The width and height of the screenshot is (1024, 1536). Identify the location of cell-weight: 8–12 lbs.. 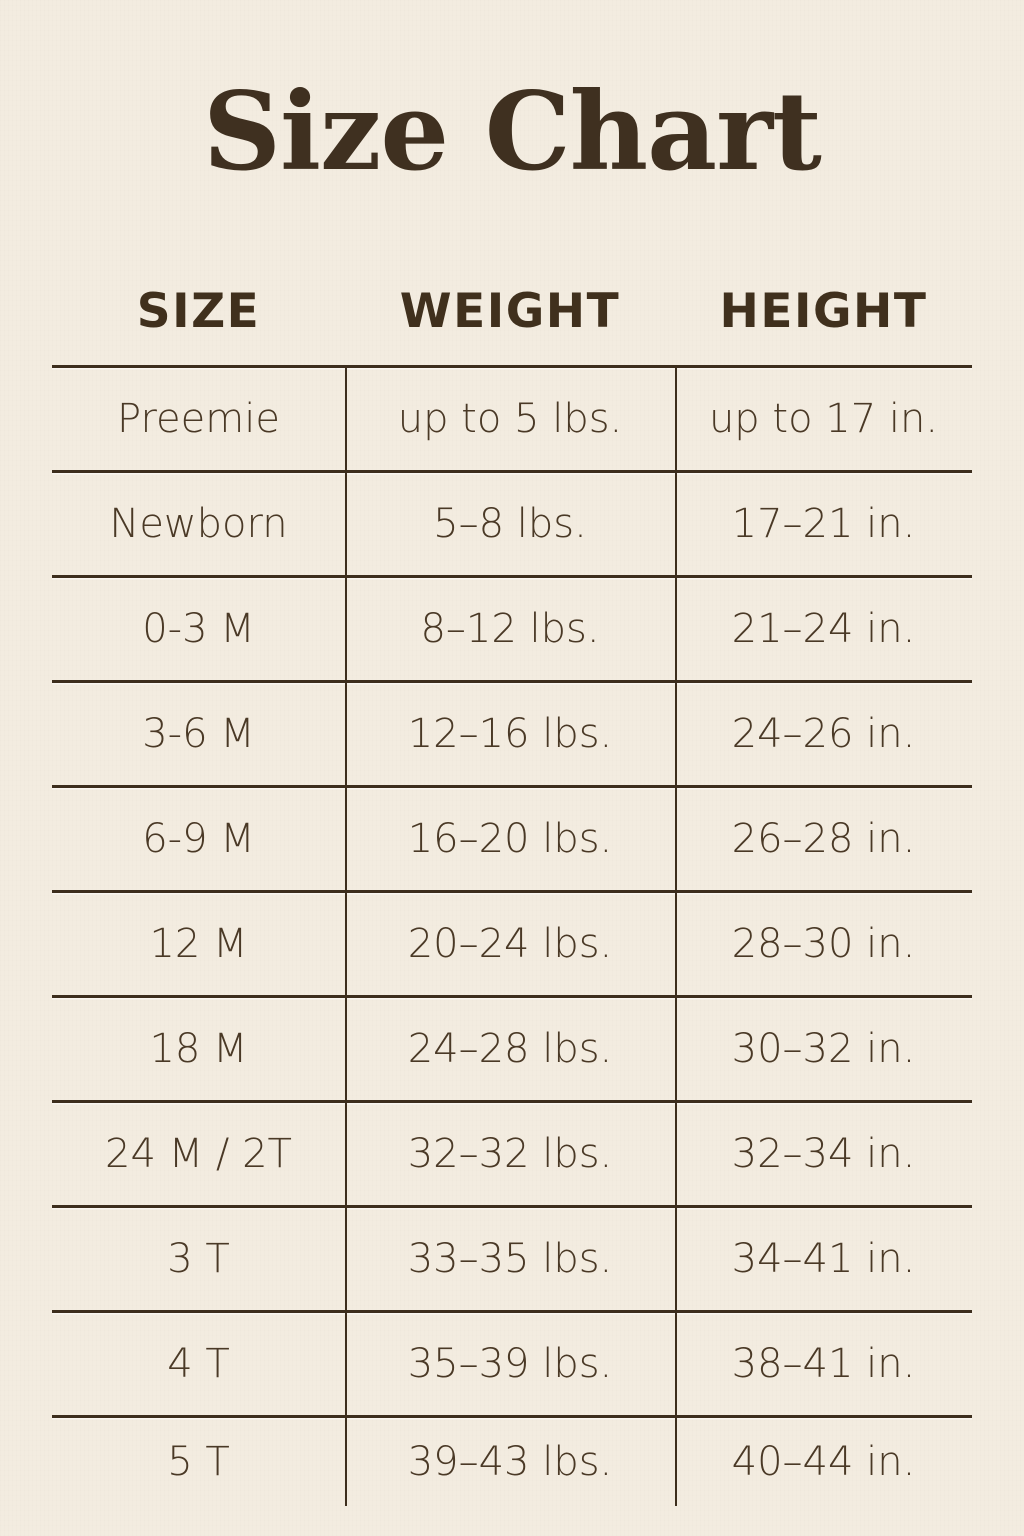
(510, 629).